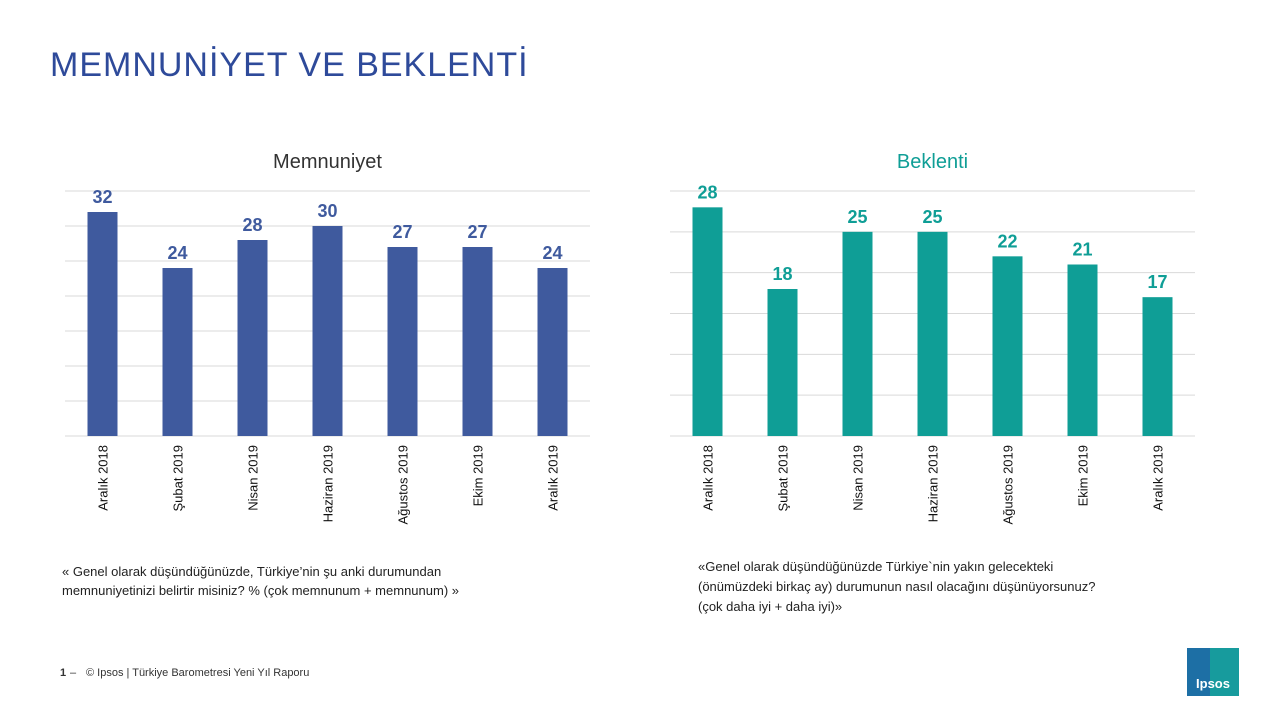 This screenshot has height=725, width=1280. Describe the element at coordinates (327, 162) in the screenshot. I see `chart-title: Memnuniyet` at that location.